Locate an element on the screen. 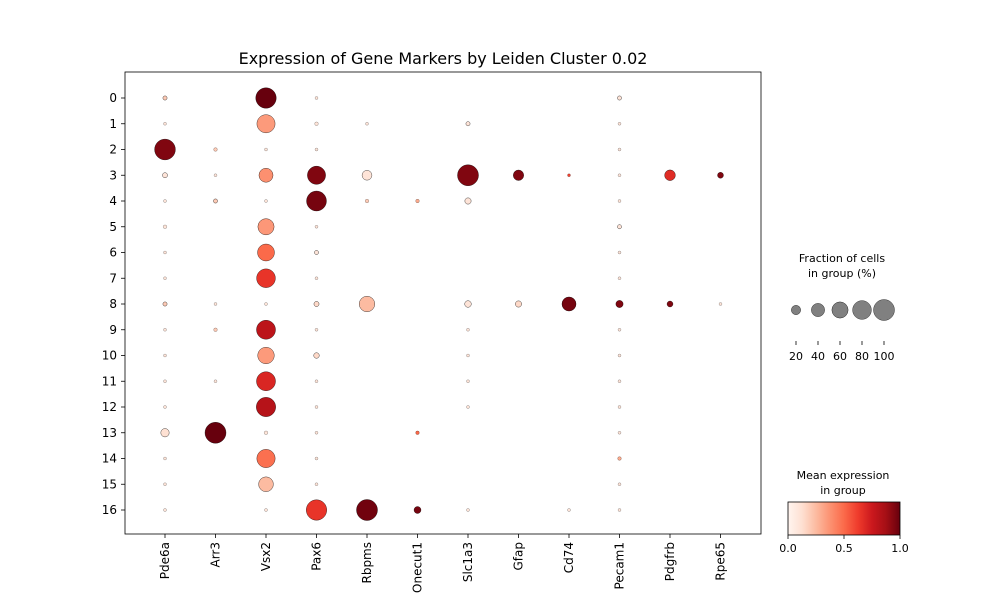 Image resolution: width=1000 pixels, height=600 pixels. dot-16-Rbpms is located at coordinates (367, 510).